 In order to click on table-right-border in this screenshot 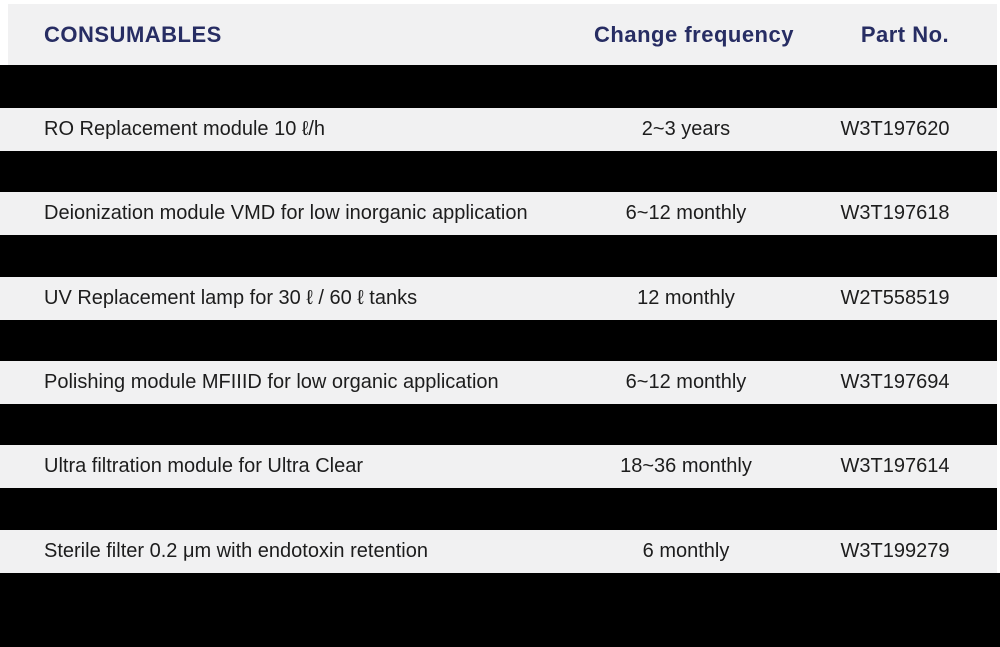, I will do `click(998, 286)`.